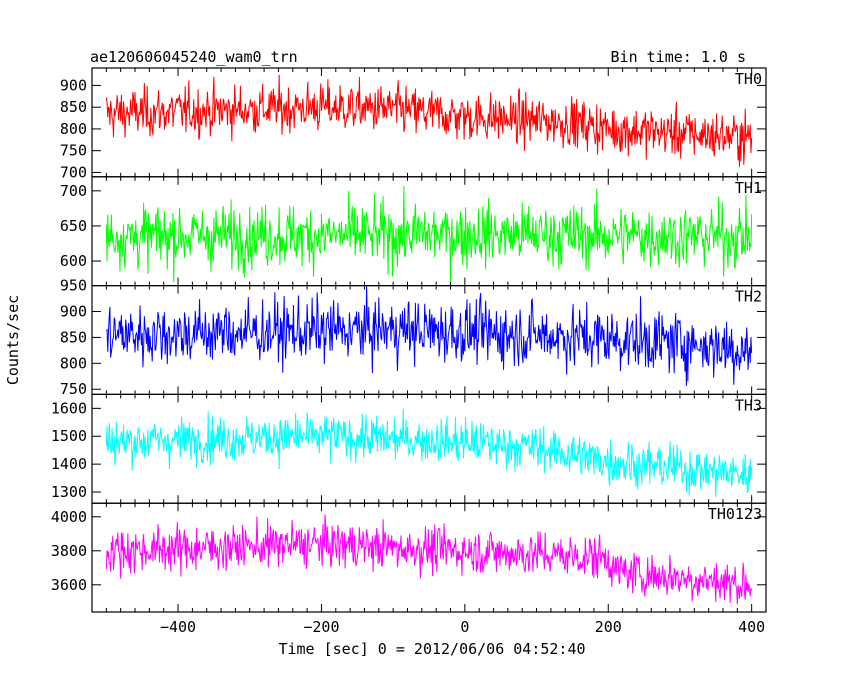  Describe the element at coordinates (69, 408) in the screenshot. I see `y-tick-label: 1600` at that location.